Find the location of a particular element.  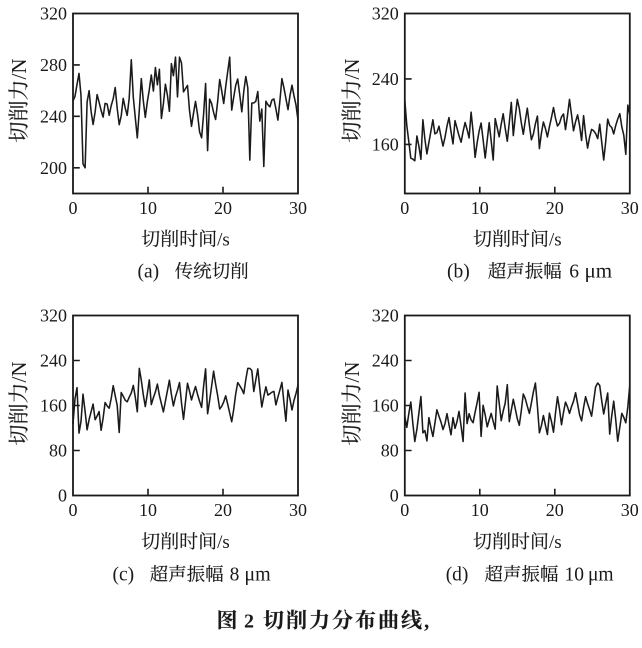

svg-text: (a) is located at coordinates (149, 272).